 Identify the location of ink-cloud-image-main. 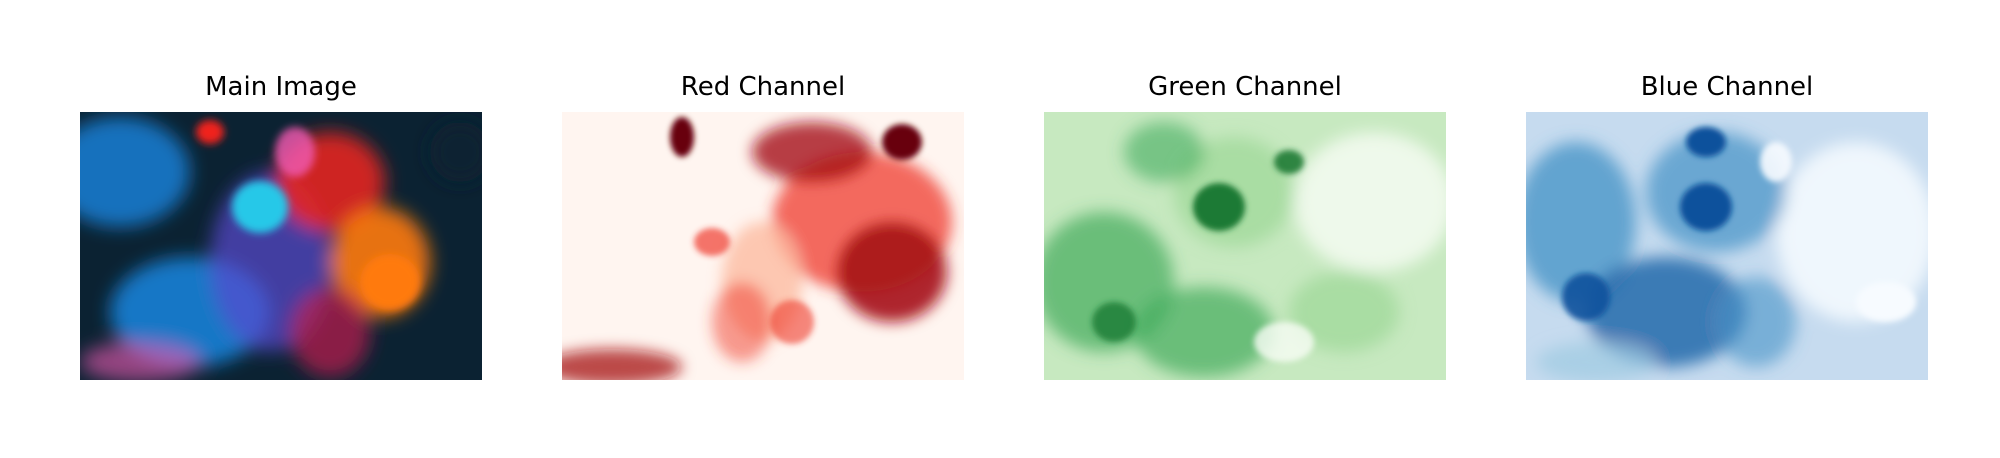
(281, 246).